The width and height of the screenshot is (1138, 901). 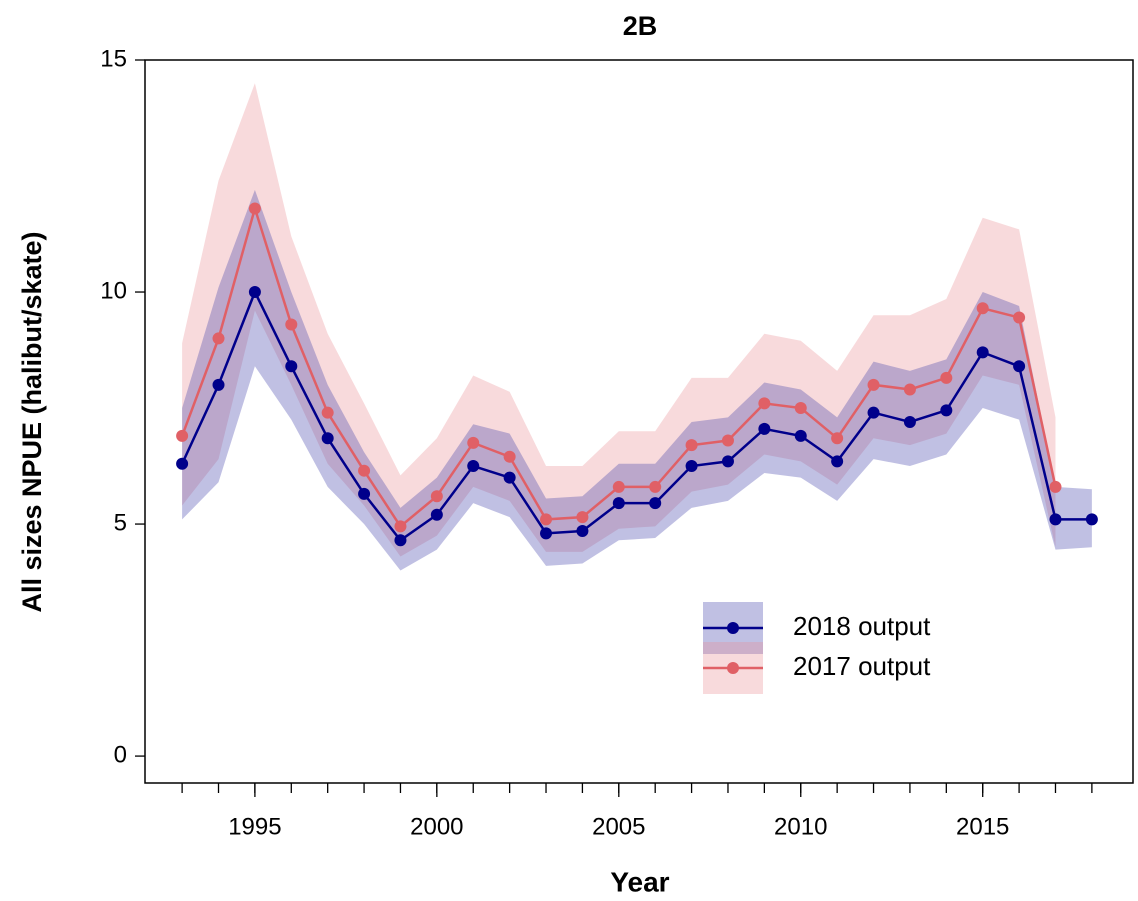 I want to click on x-tick-label: 2000, so click(x=436, y=826).